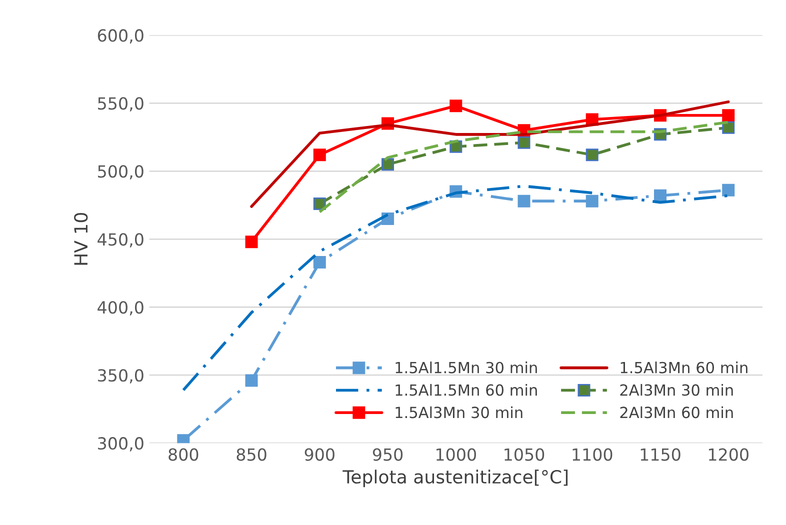 This screenshot has height=525, width=786. What do you see at coordinates (121, 104) in the screenshot?
I see `y-tick-label: 550,0` at bounding box center [121, 104].